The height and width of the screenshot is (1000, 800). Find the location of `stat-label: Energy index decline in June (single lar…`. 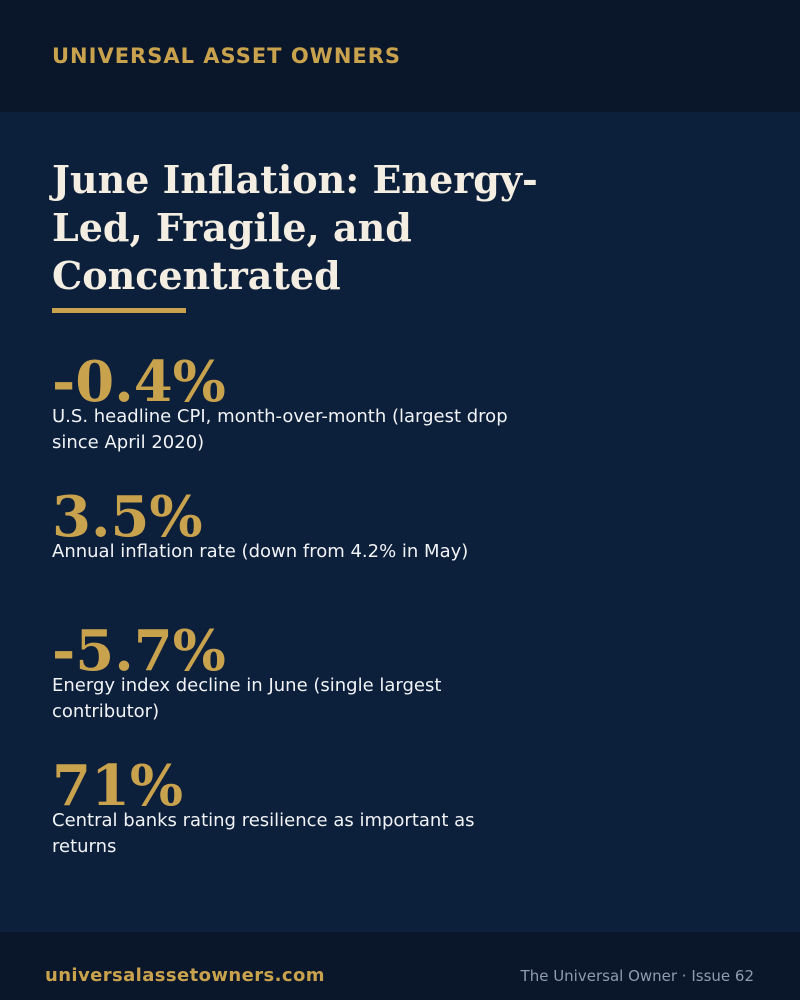

stat-label: Energy index decline in June (single lar… is located at coordinates (247, 698).